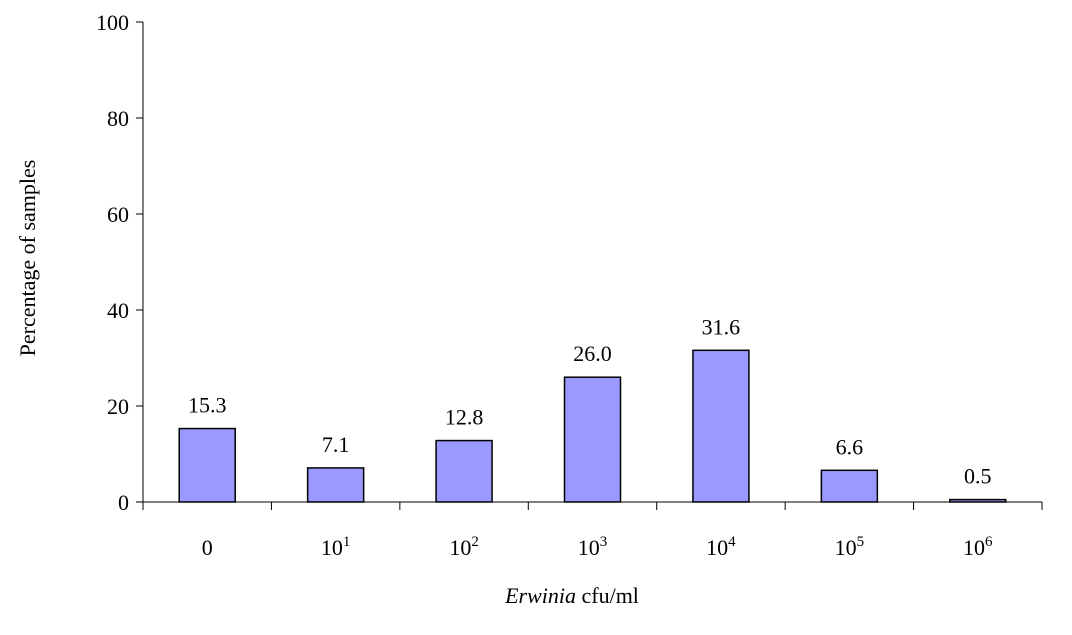 Image resolution: width=1072 pixels, height=635 pixels. Describe the element at coordinates (721, 547) in the screenshot. I see `x-tick-label: 10⁴` at that location.